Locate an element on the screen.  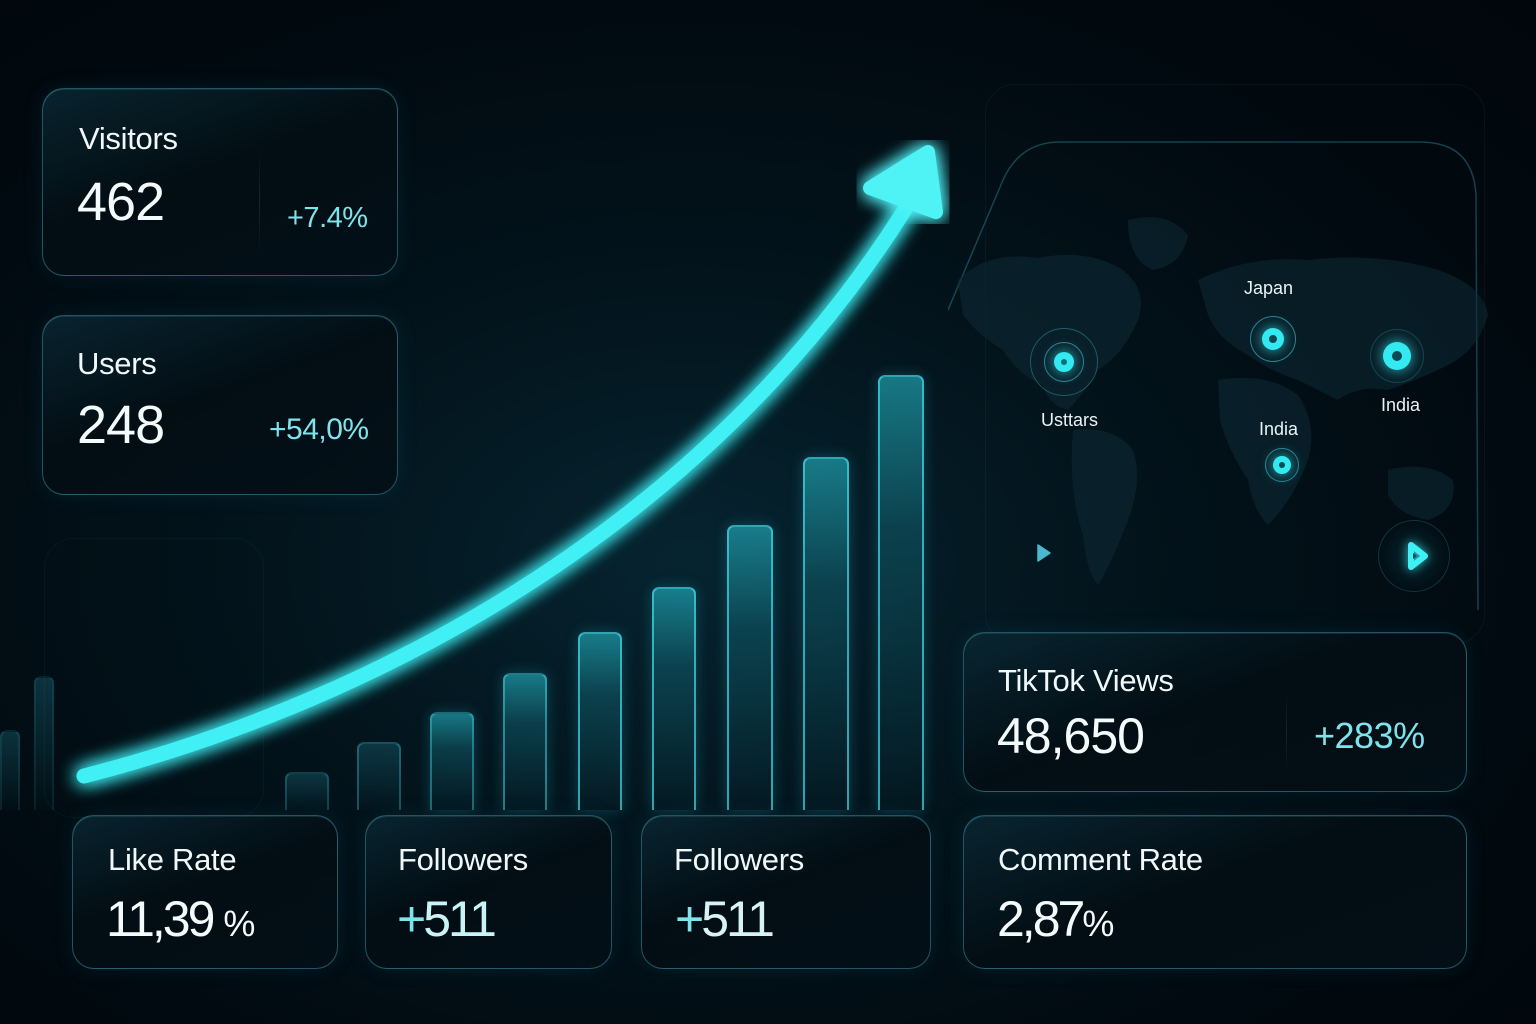
chart-bar-ghost is located at coordinates (44, 743).